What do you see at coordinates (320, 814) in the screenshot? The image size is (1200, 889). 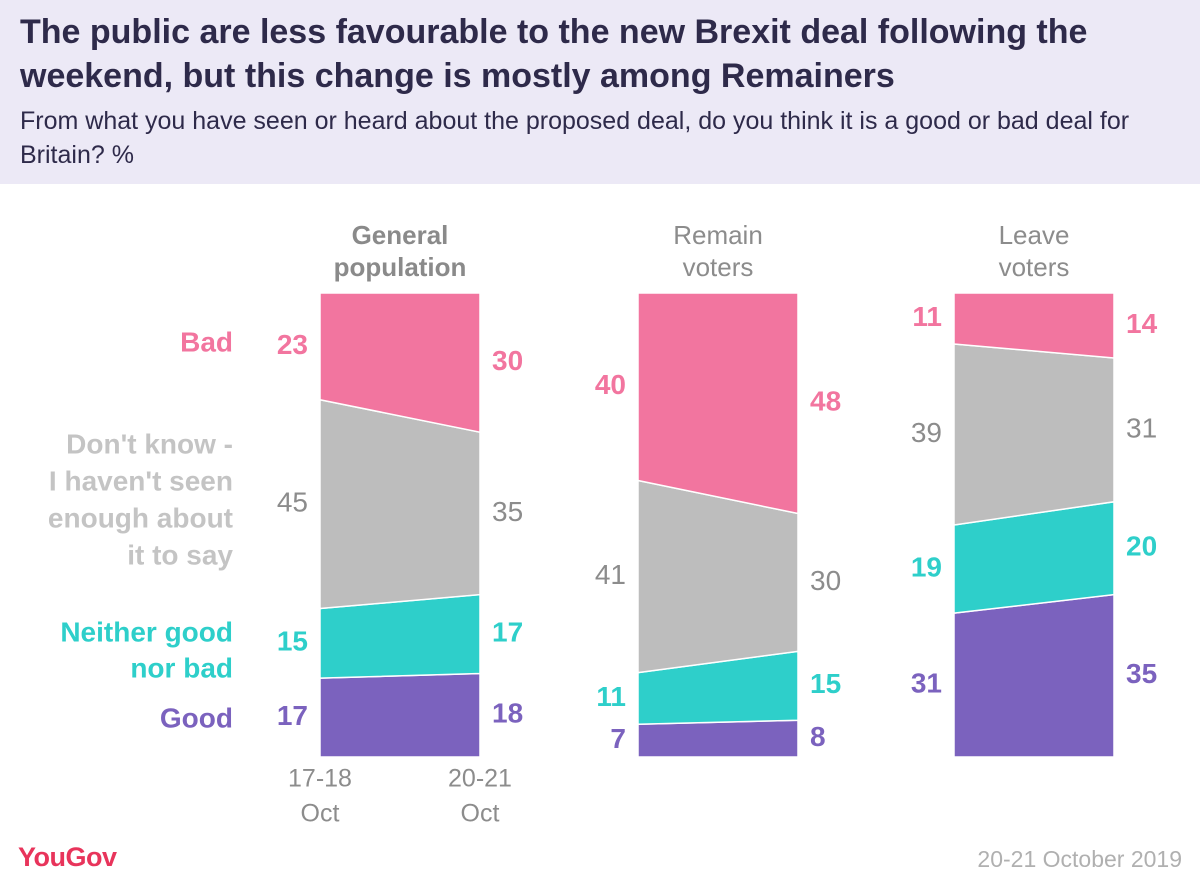 I see `x-tick-label-1-line2: Oct` at bounding box center [320, 814].